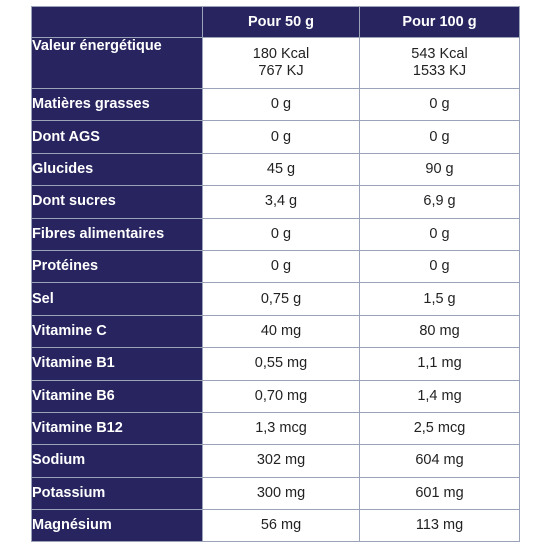 Image resolution: width=550 pixels, height=550 pixels. I want to click on energy-kj-per-50g: 767 KJ, so click(281, 71).